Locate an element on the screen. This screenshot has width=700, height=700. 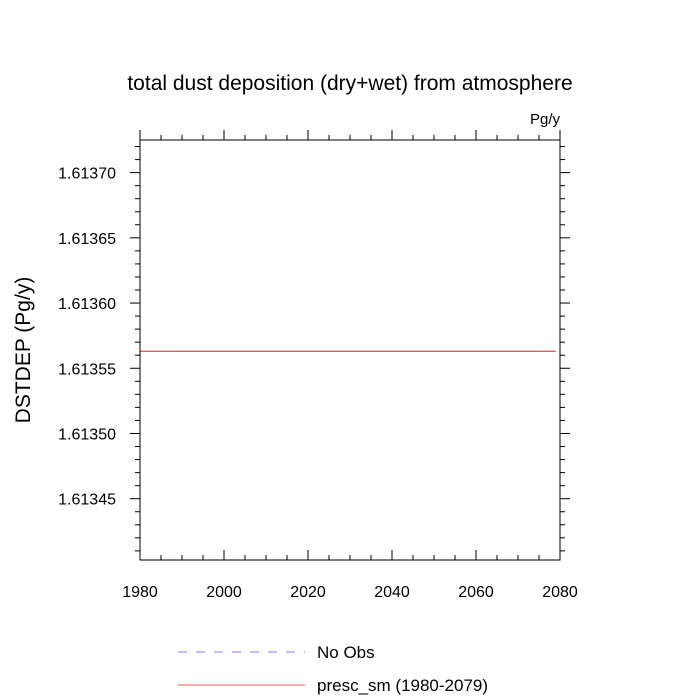
y-axis-label: DSTDEP (Pg/y) is located at coordinates (23, 350).